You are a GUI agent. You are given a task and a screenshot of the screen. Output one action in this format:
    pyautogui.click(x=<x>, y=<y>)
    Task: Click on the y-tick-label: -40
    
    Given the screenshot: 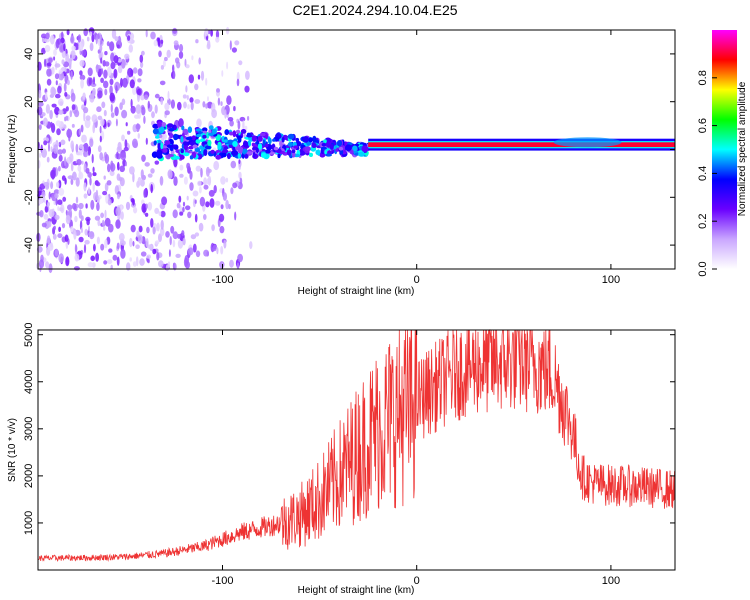 What is the action you would take?
    pyautogui.click(x=29, y=245)
    